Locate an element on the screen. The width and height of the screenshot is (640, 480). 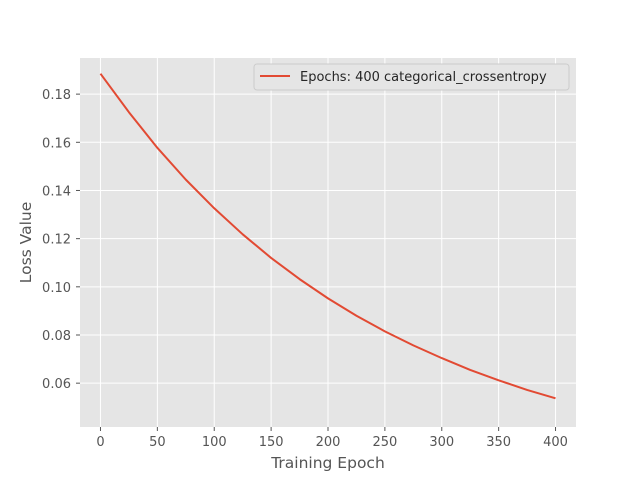
legend-label: Epochs: 400 categorical_crossentropy is located at coordinates (423, 77).